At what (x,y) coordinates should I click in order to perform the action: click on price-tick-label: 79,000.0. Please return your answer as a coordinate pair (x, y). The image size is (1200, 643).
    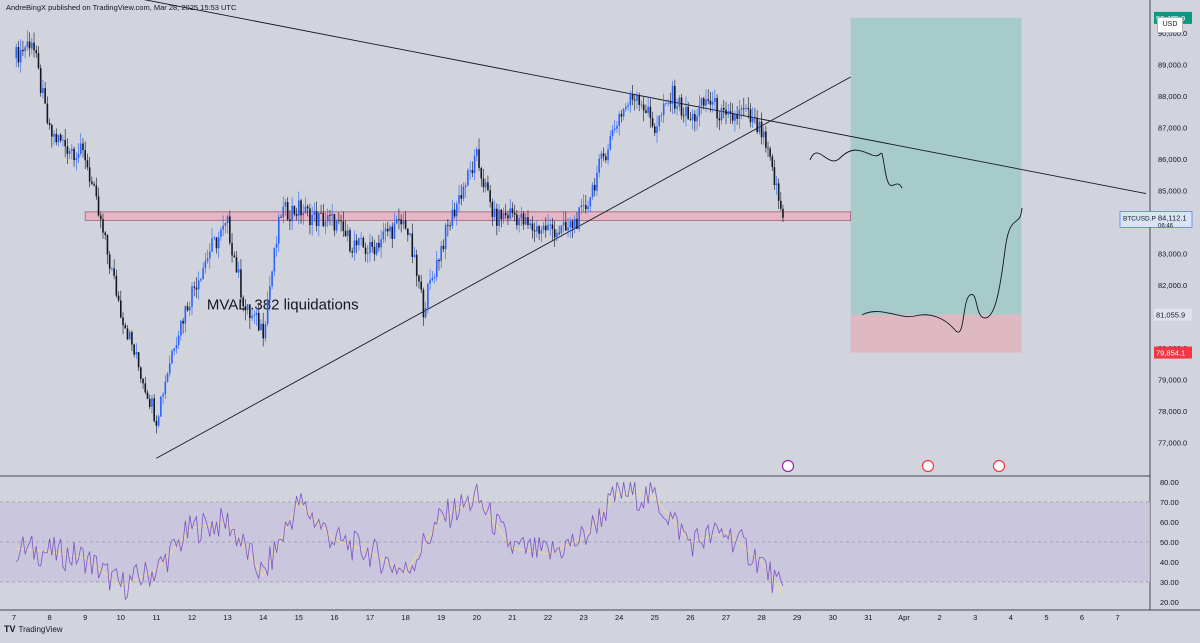
    Looking at the image, I should click on (1172, 379).